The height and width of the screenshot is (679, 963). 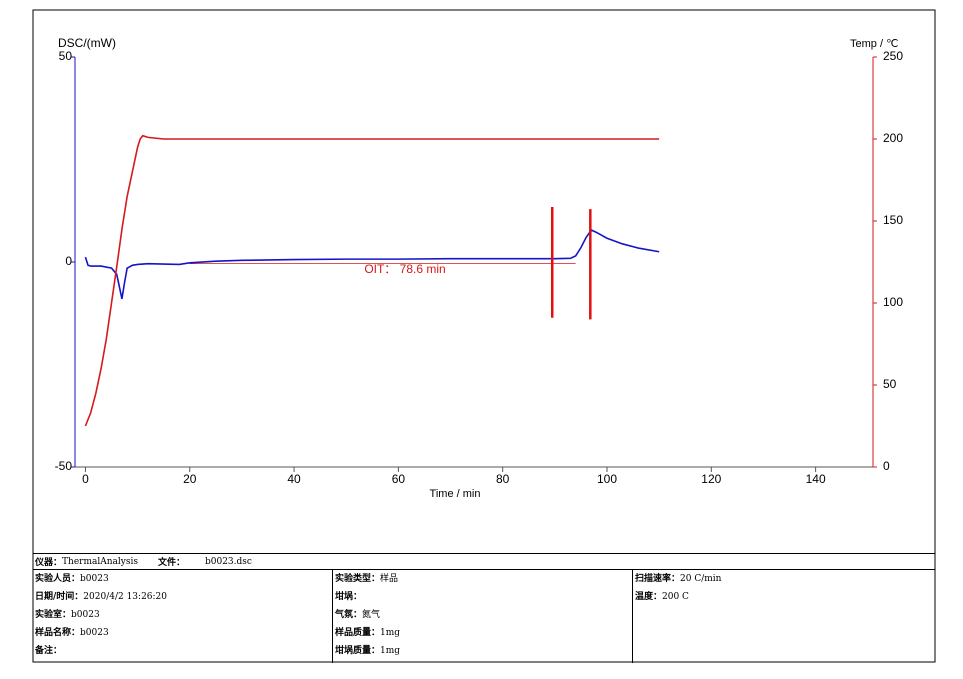 What do you see at coordinates (886, 466) in the screenshot?
I see `y2-tick-label: 0` at bounding box center [886, 466].